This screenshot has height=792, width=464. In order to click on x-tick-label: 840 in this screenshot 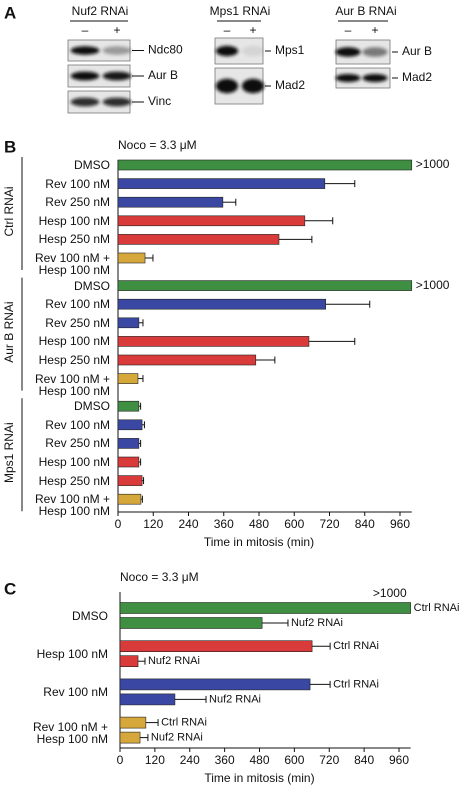, I will do `click(364, 760)`.